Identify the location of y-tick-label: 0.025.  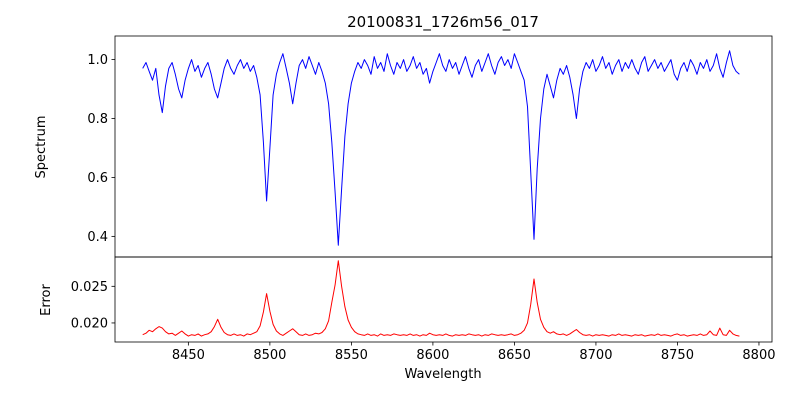
(89, 287).